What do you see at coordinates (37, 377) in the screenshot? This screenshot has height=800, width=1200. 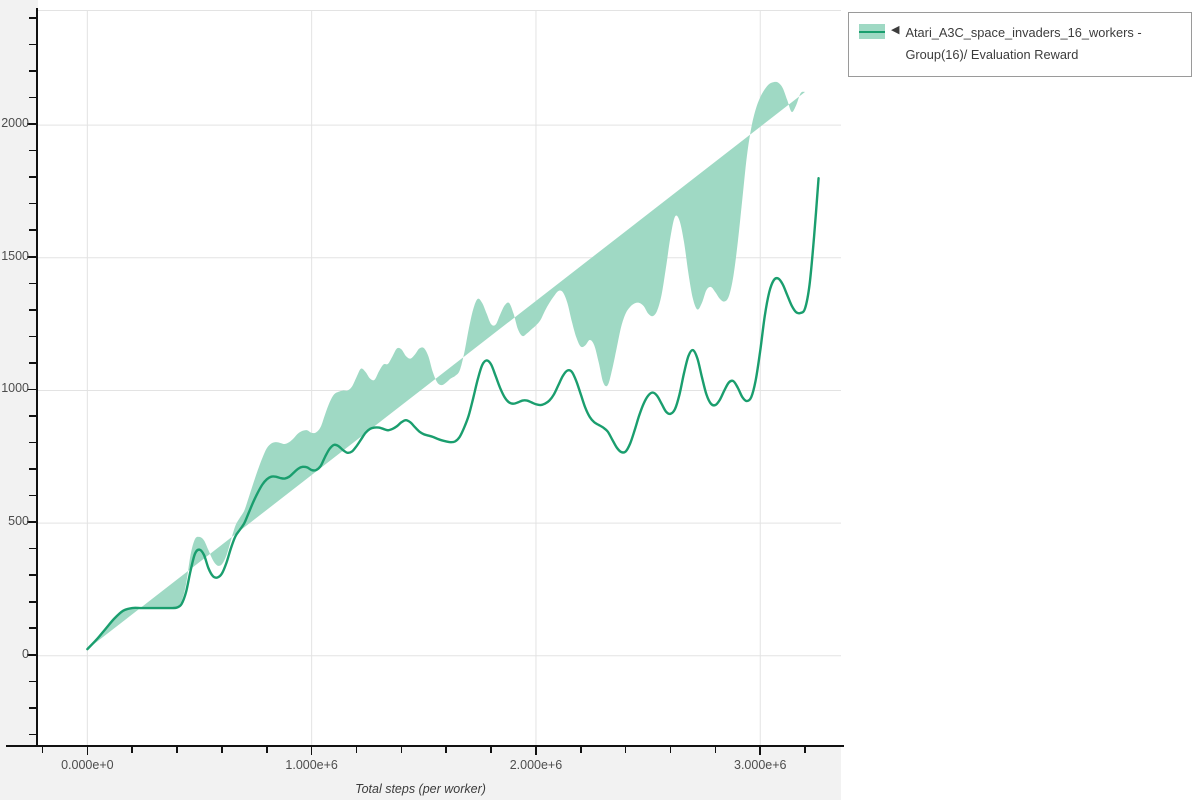 I see `y-axis-spine` at bounding box center [37, 377].